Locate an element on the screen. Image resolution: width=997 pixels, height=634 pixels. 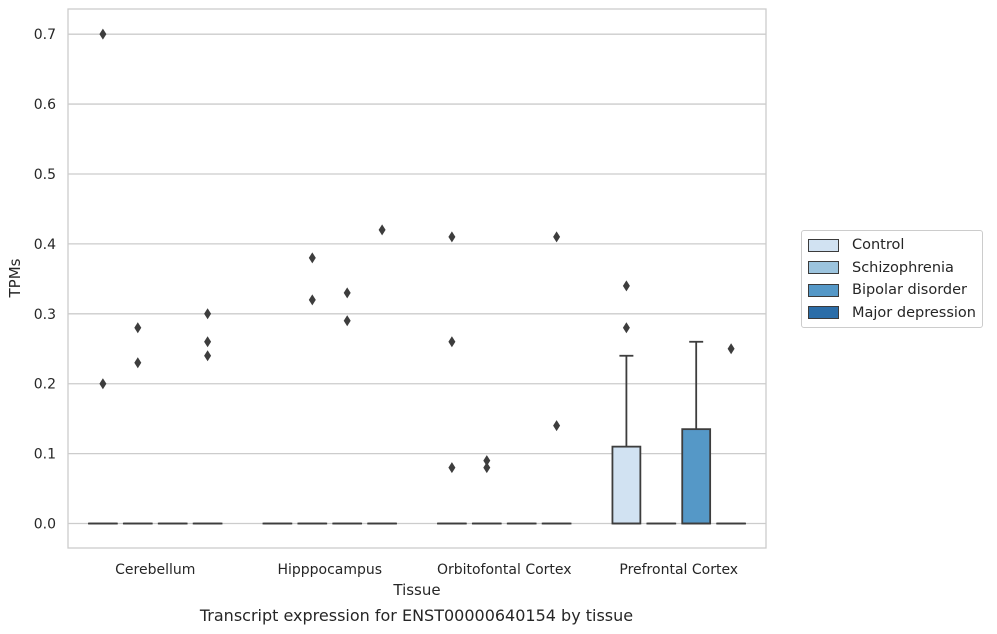
legend-label: Control is located at coordinates (878, 245).